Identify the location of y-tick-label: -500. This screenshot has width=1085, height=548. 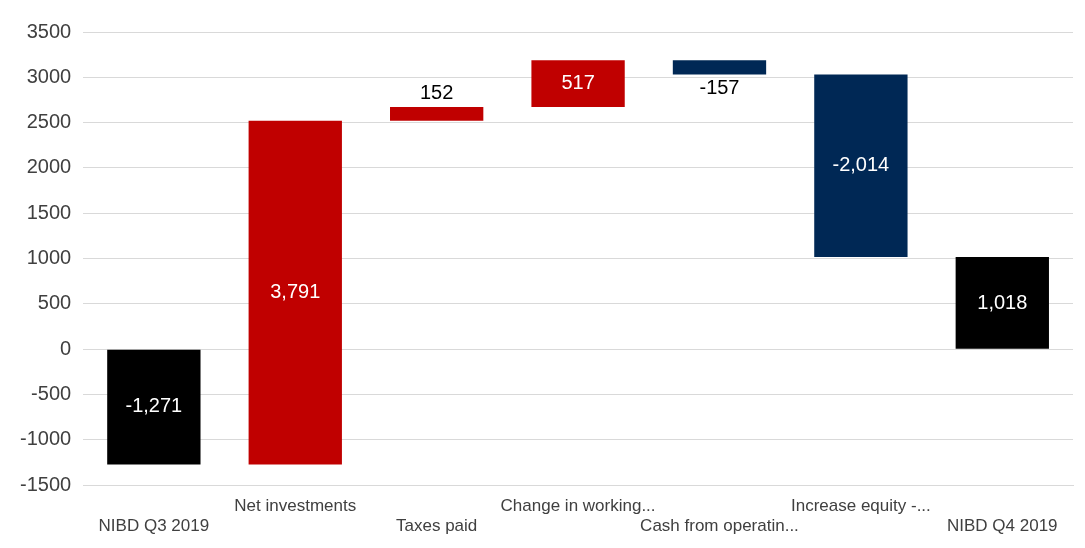
(51, 393).